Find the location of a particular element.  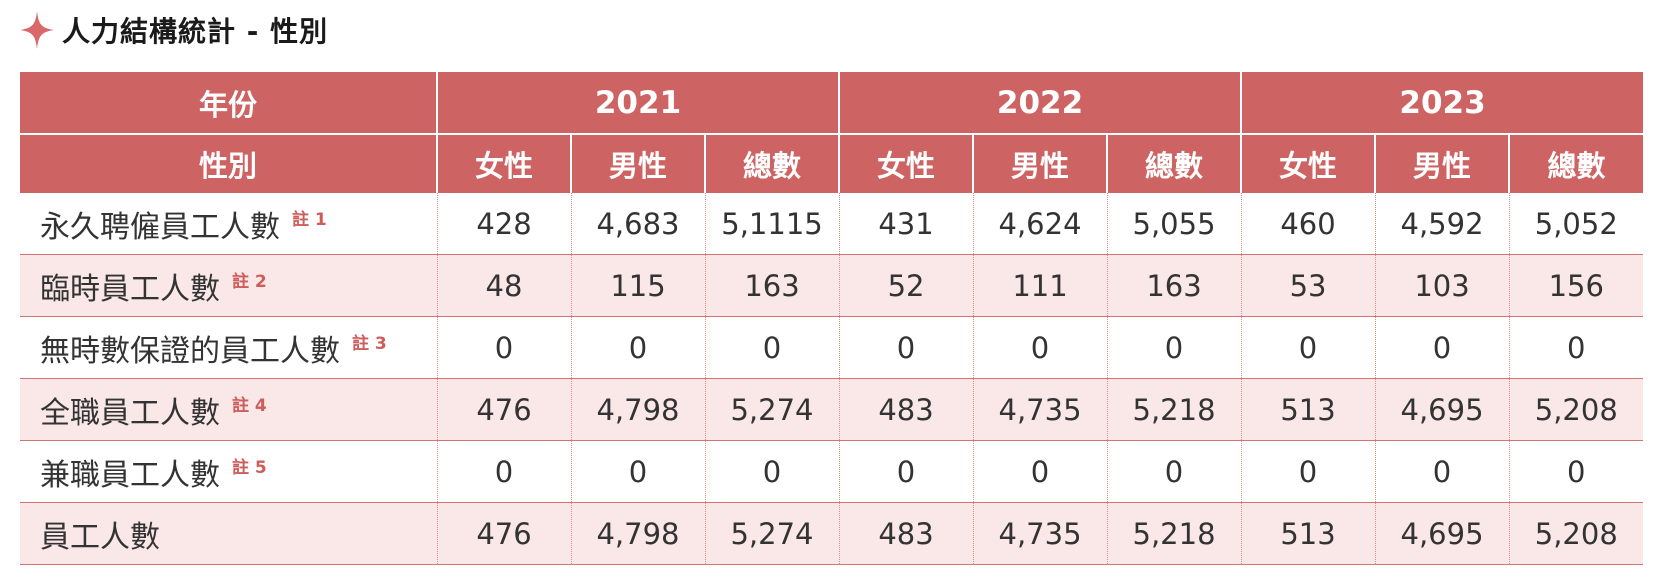

row-label: 永久聘僱員工人數註 1 is located at coordinates (228, 224).